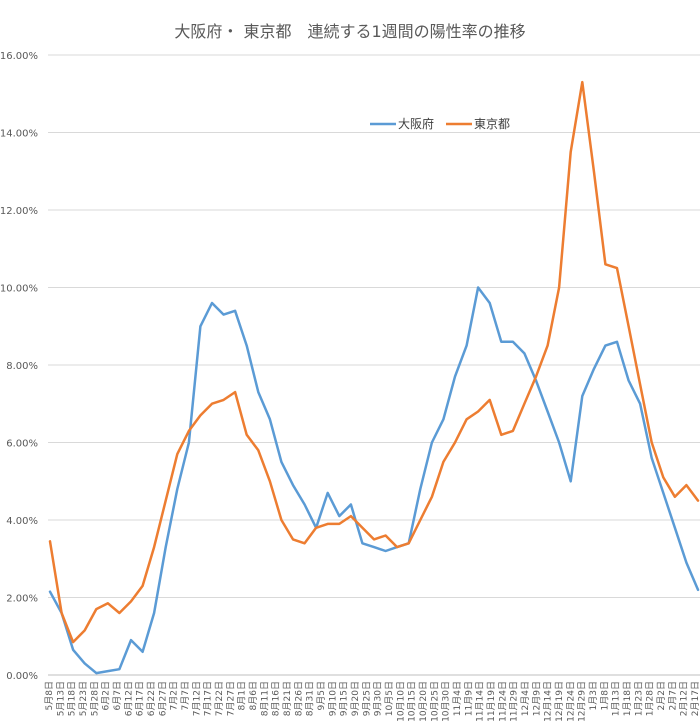 This screenshot has height=723, width=700. What do you see at coordinates (355, 698) in the screenshot?
I see `x-tick-label: 9月20日` at bounding box center [355, 698].